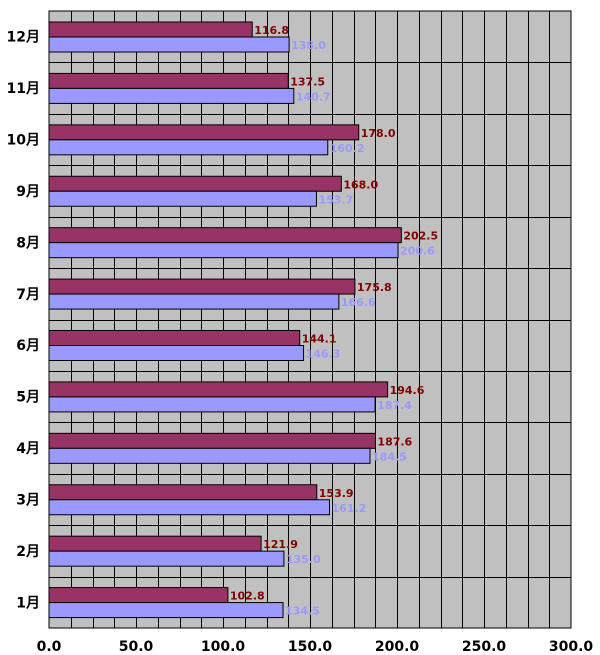 The image size is (600, 655). Describe the element at coordinates (280, 544) in the screenshot. I see `data-label-series-1: 121.9` at that location.